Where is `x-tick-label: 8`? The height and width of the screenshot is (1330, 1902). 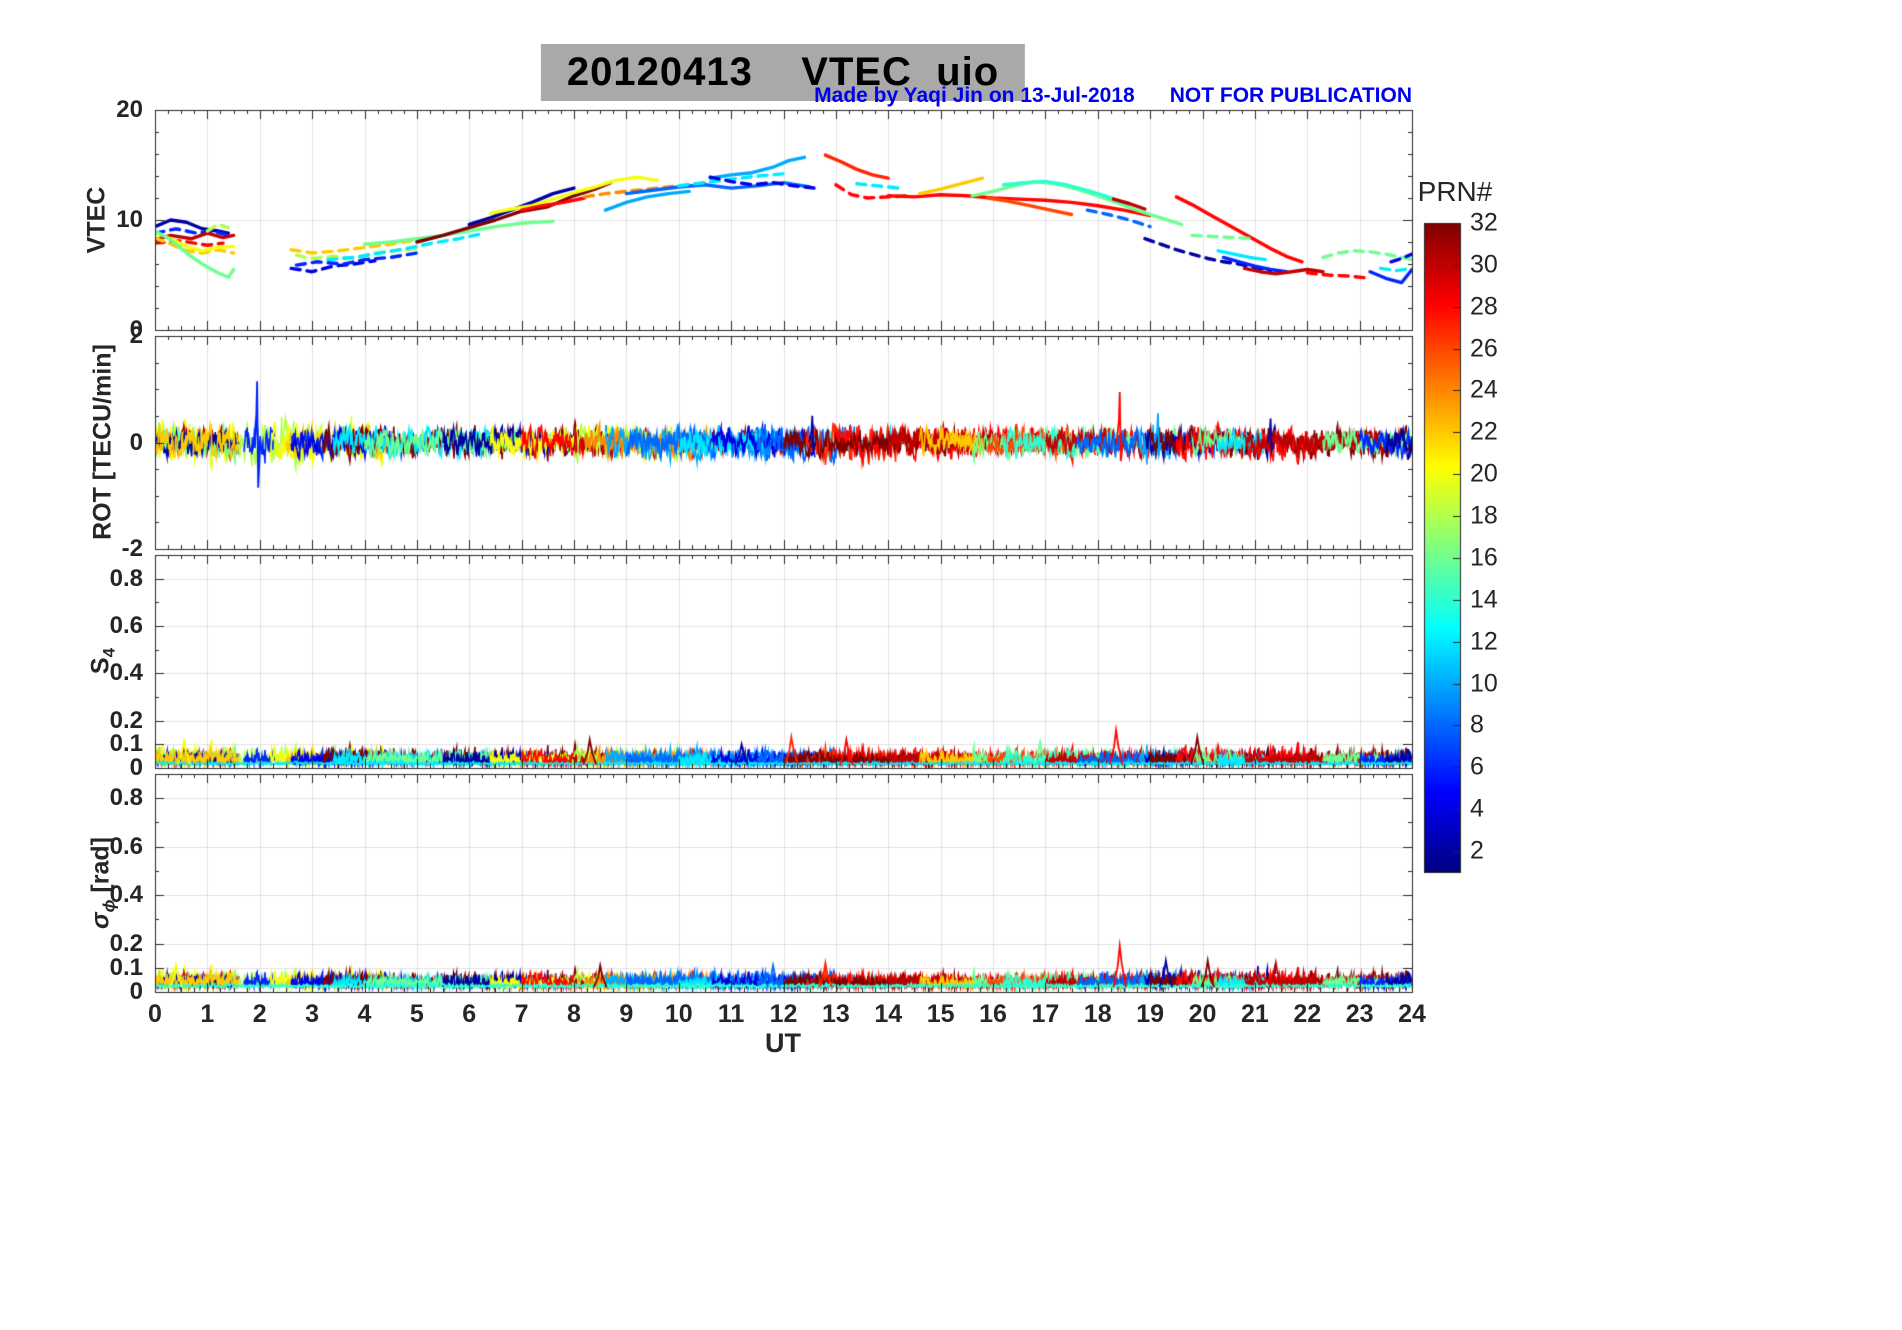 x-tick-label: 8 is located at coordinates (574, 1014).